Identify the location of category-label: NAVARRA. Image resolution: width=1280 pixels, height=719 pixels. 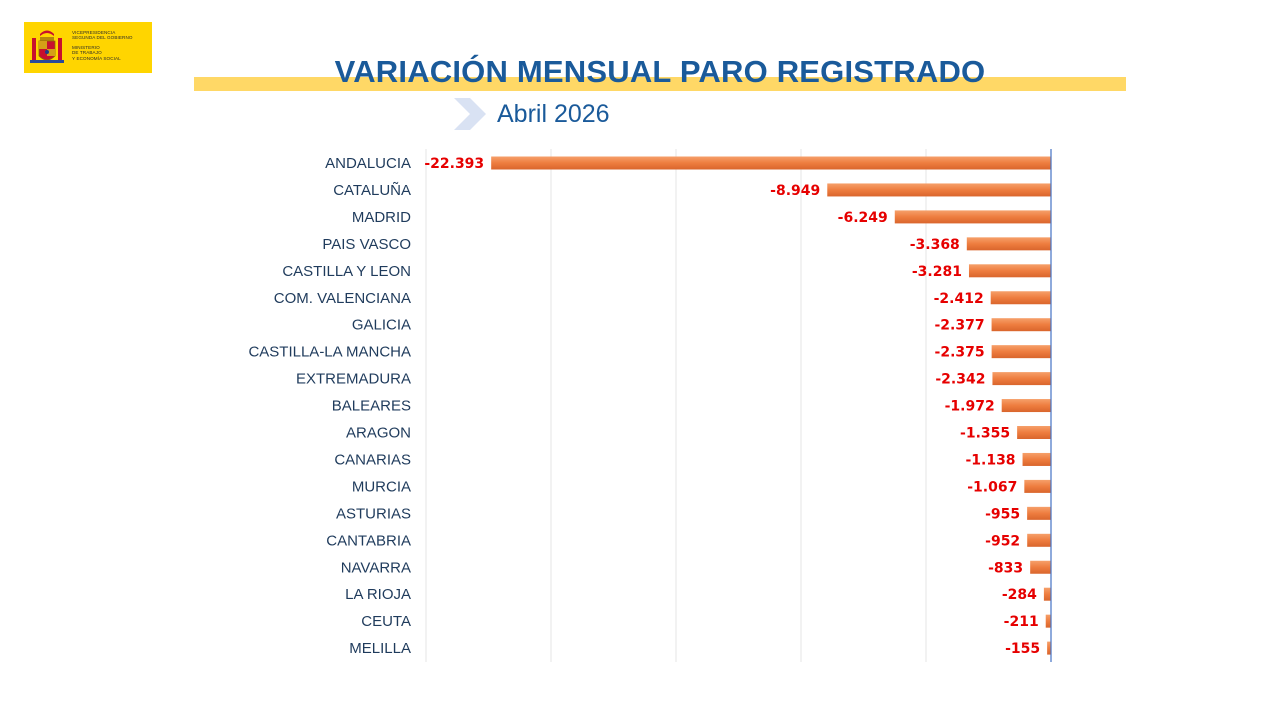
(376, 567).